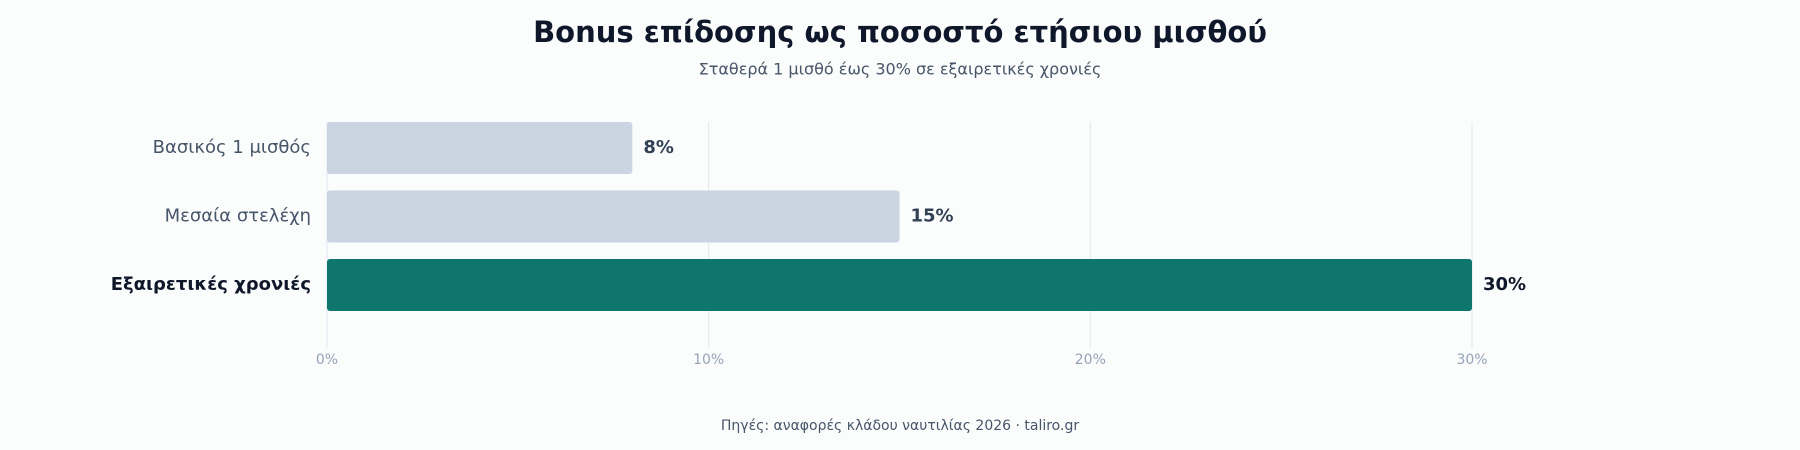 This screenshot has height=450, width=1800. Describe the element at coordinates (211, 284) in the screenshot. I see `category-label: Εξαιρετικές χρονιές` at that location.